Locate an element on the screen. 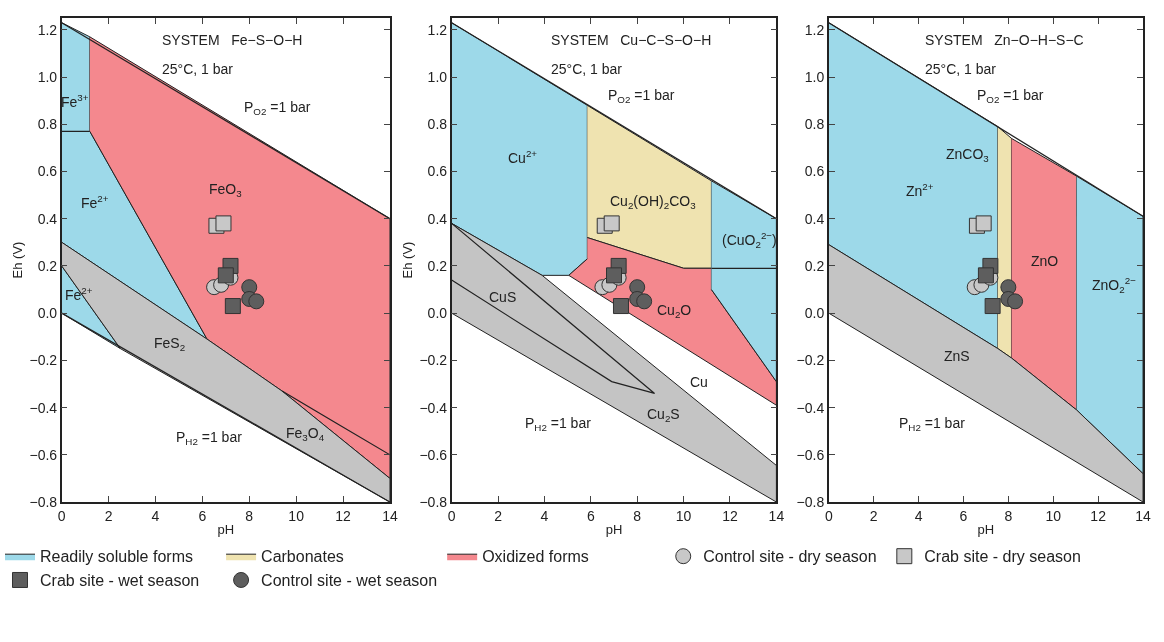  annotation: Cu$_{2}$(OH)$_{2}$CO$_{3}$ is located at coordinates (653, 202).